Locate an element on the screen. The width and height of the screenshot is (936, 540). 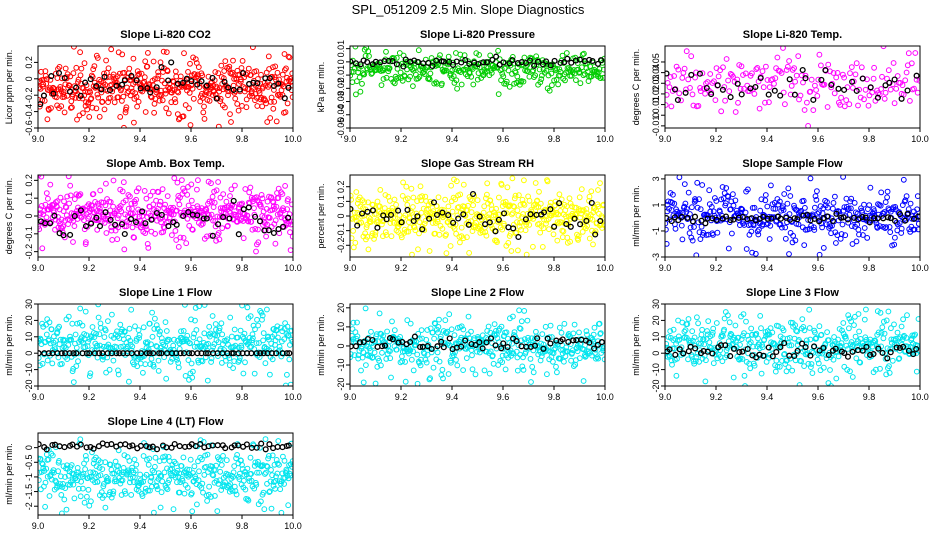
y-tick-label: 10 is located at coordinates (29, 337).